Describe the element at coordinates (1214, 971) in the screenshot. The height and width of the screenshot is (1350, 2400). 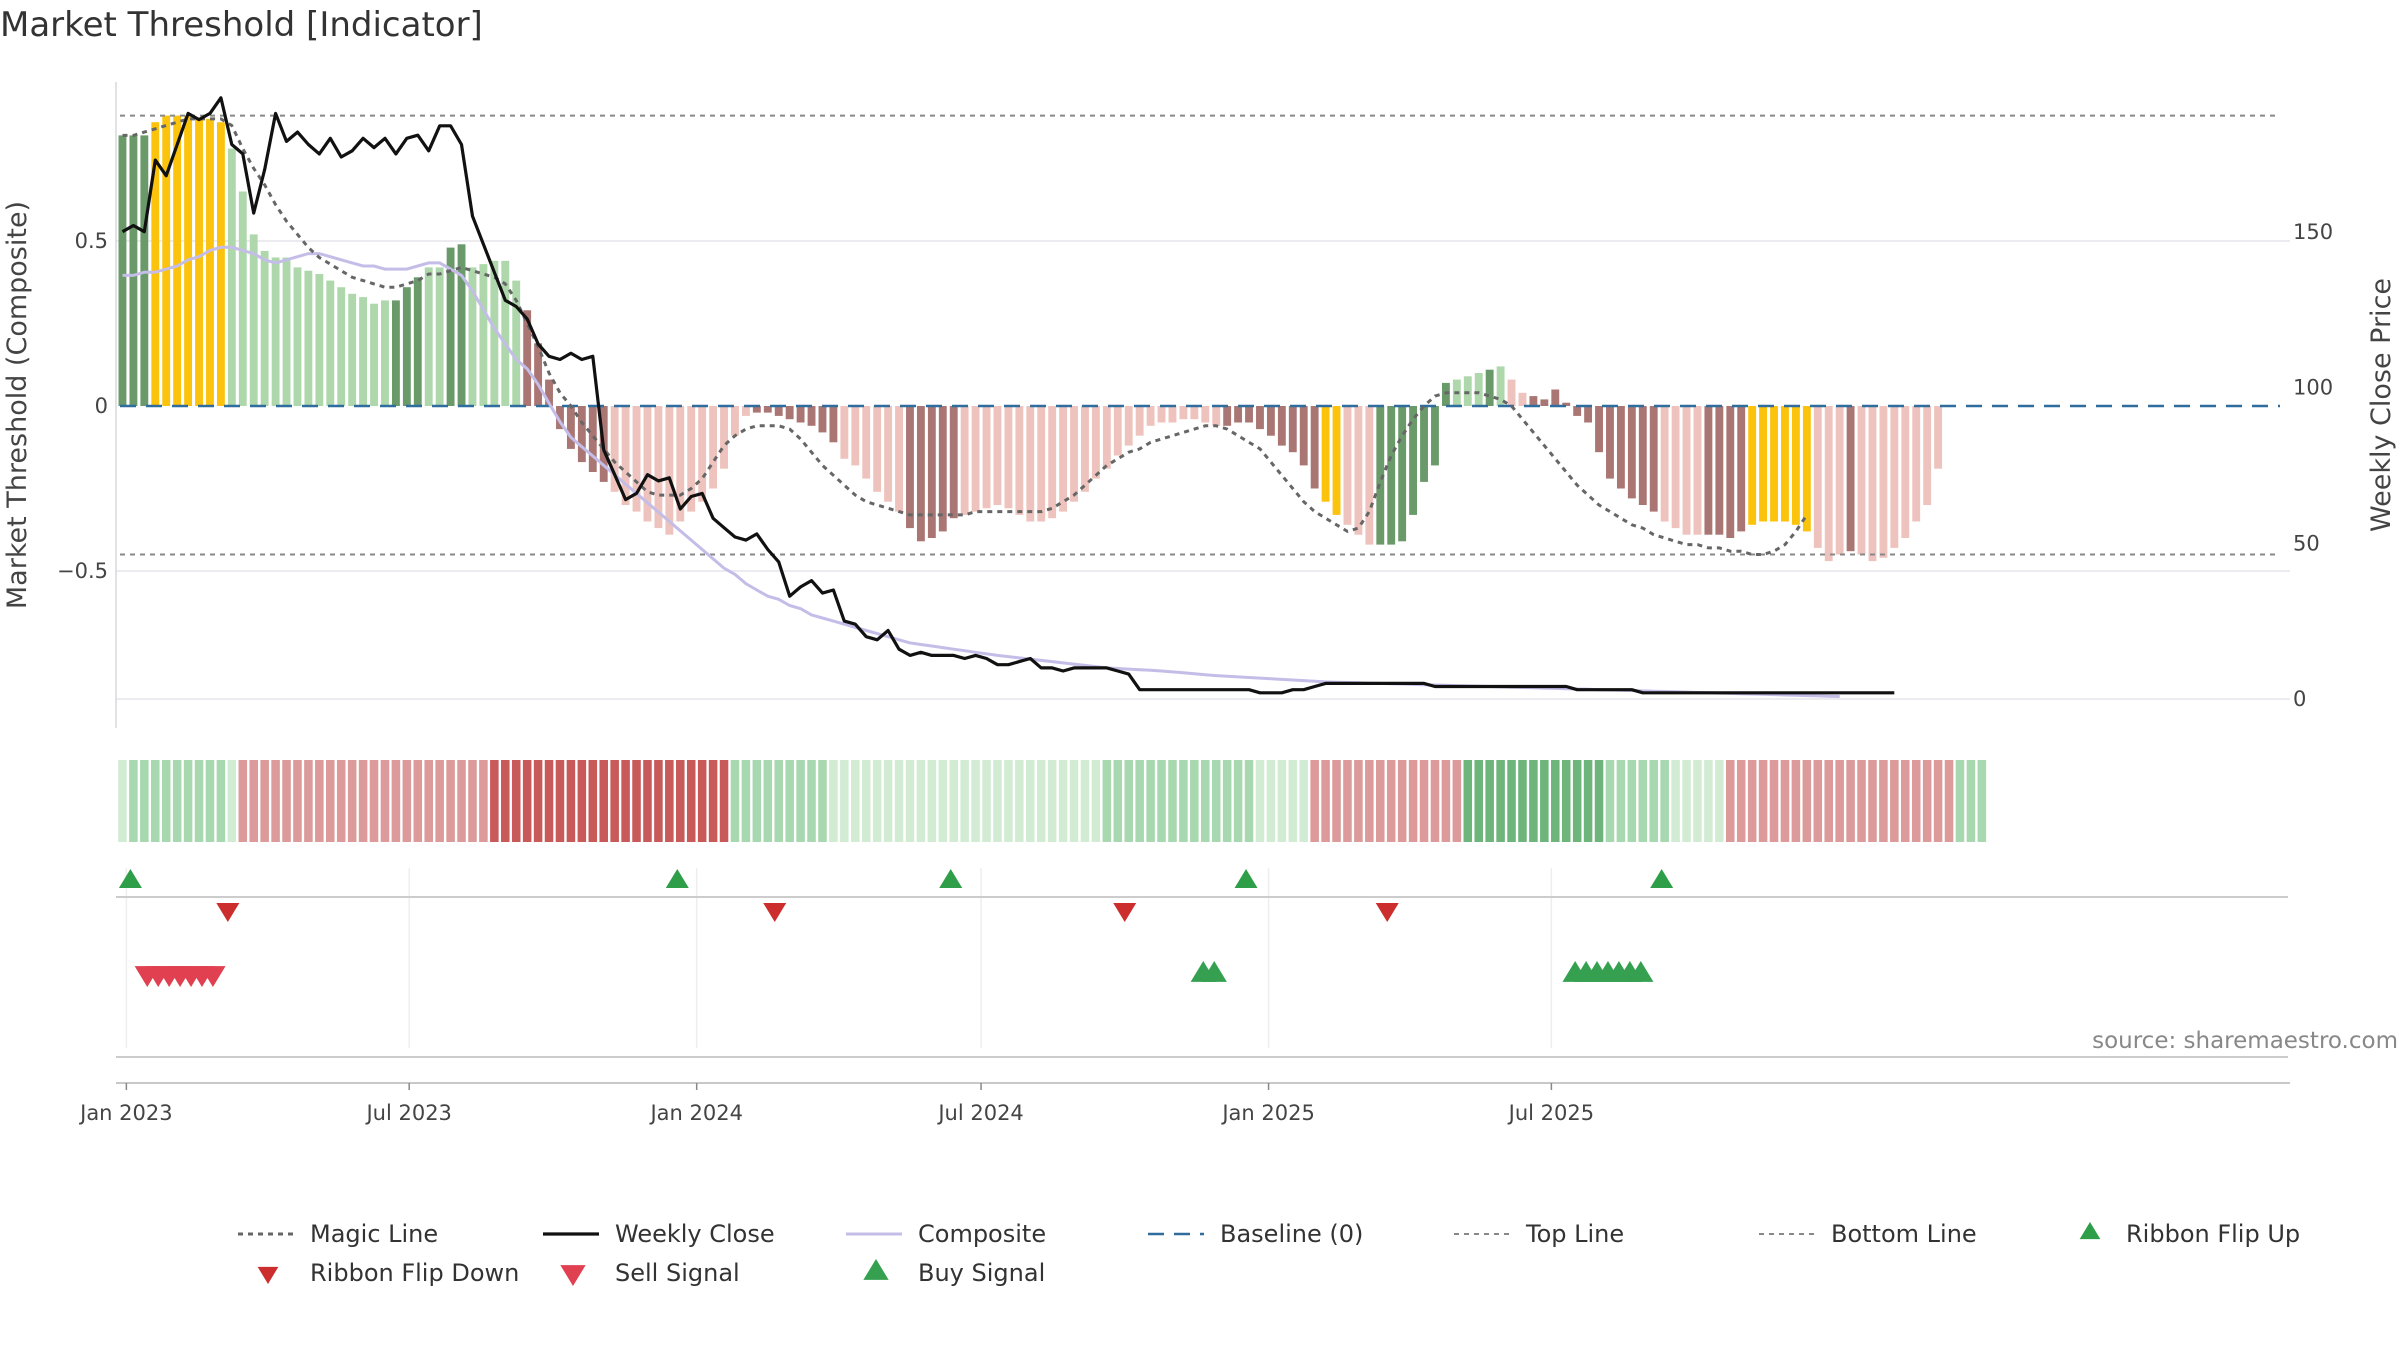
I see `buy-signal-marker` at that location.